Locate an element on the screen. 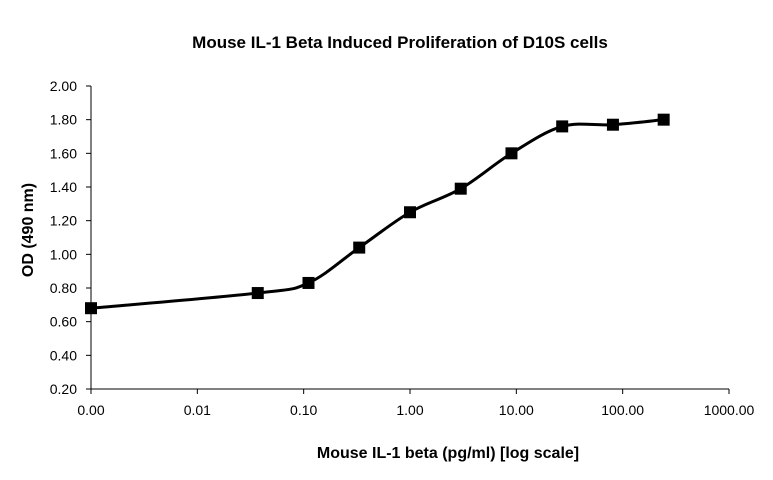  y-tick-label: 1.60 is located at coordinates (63, 153).